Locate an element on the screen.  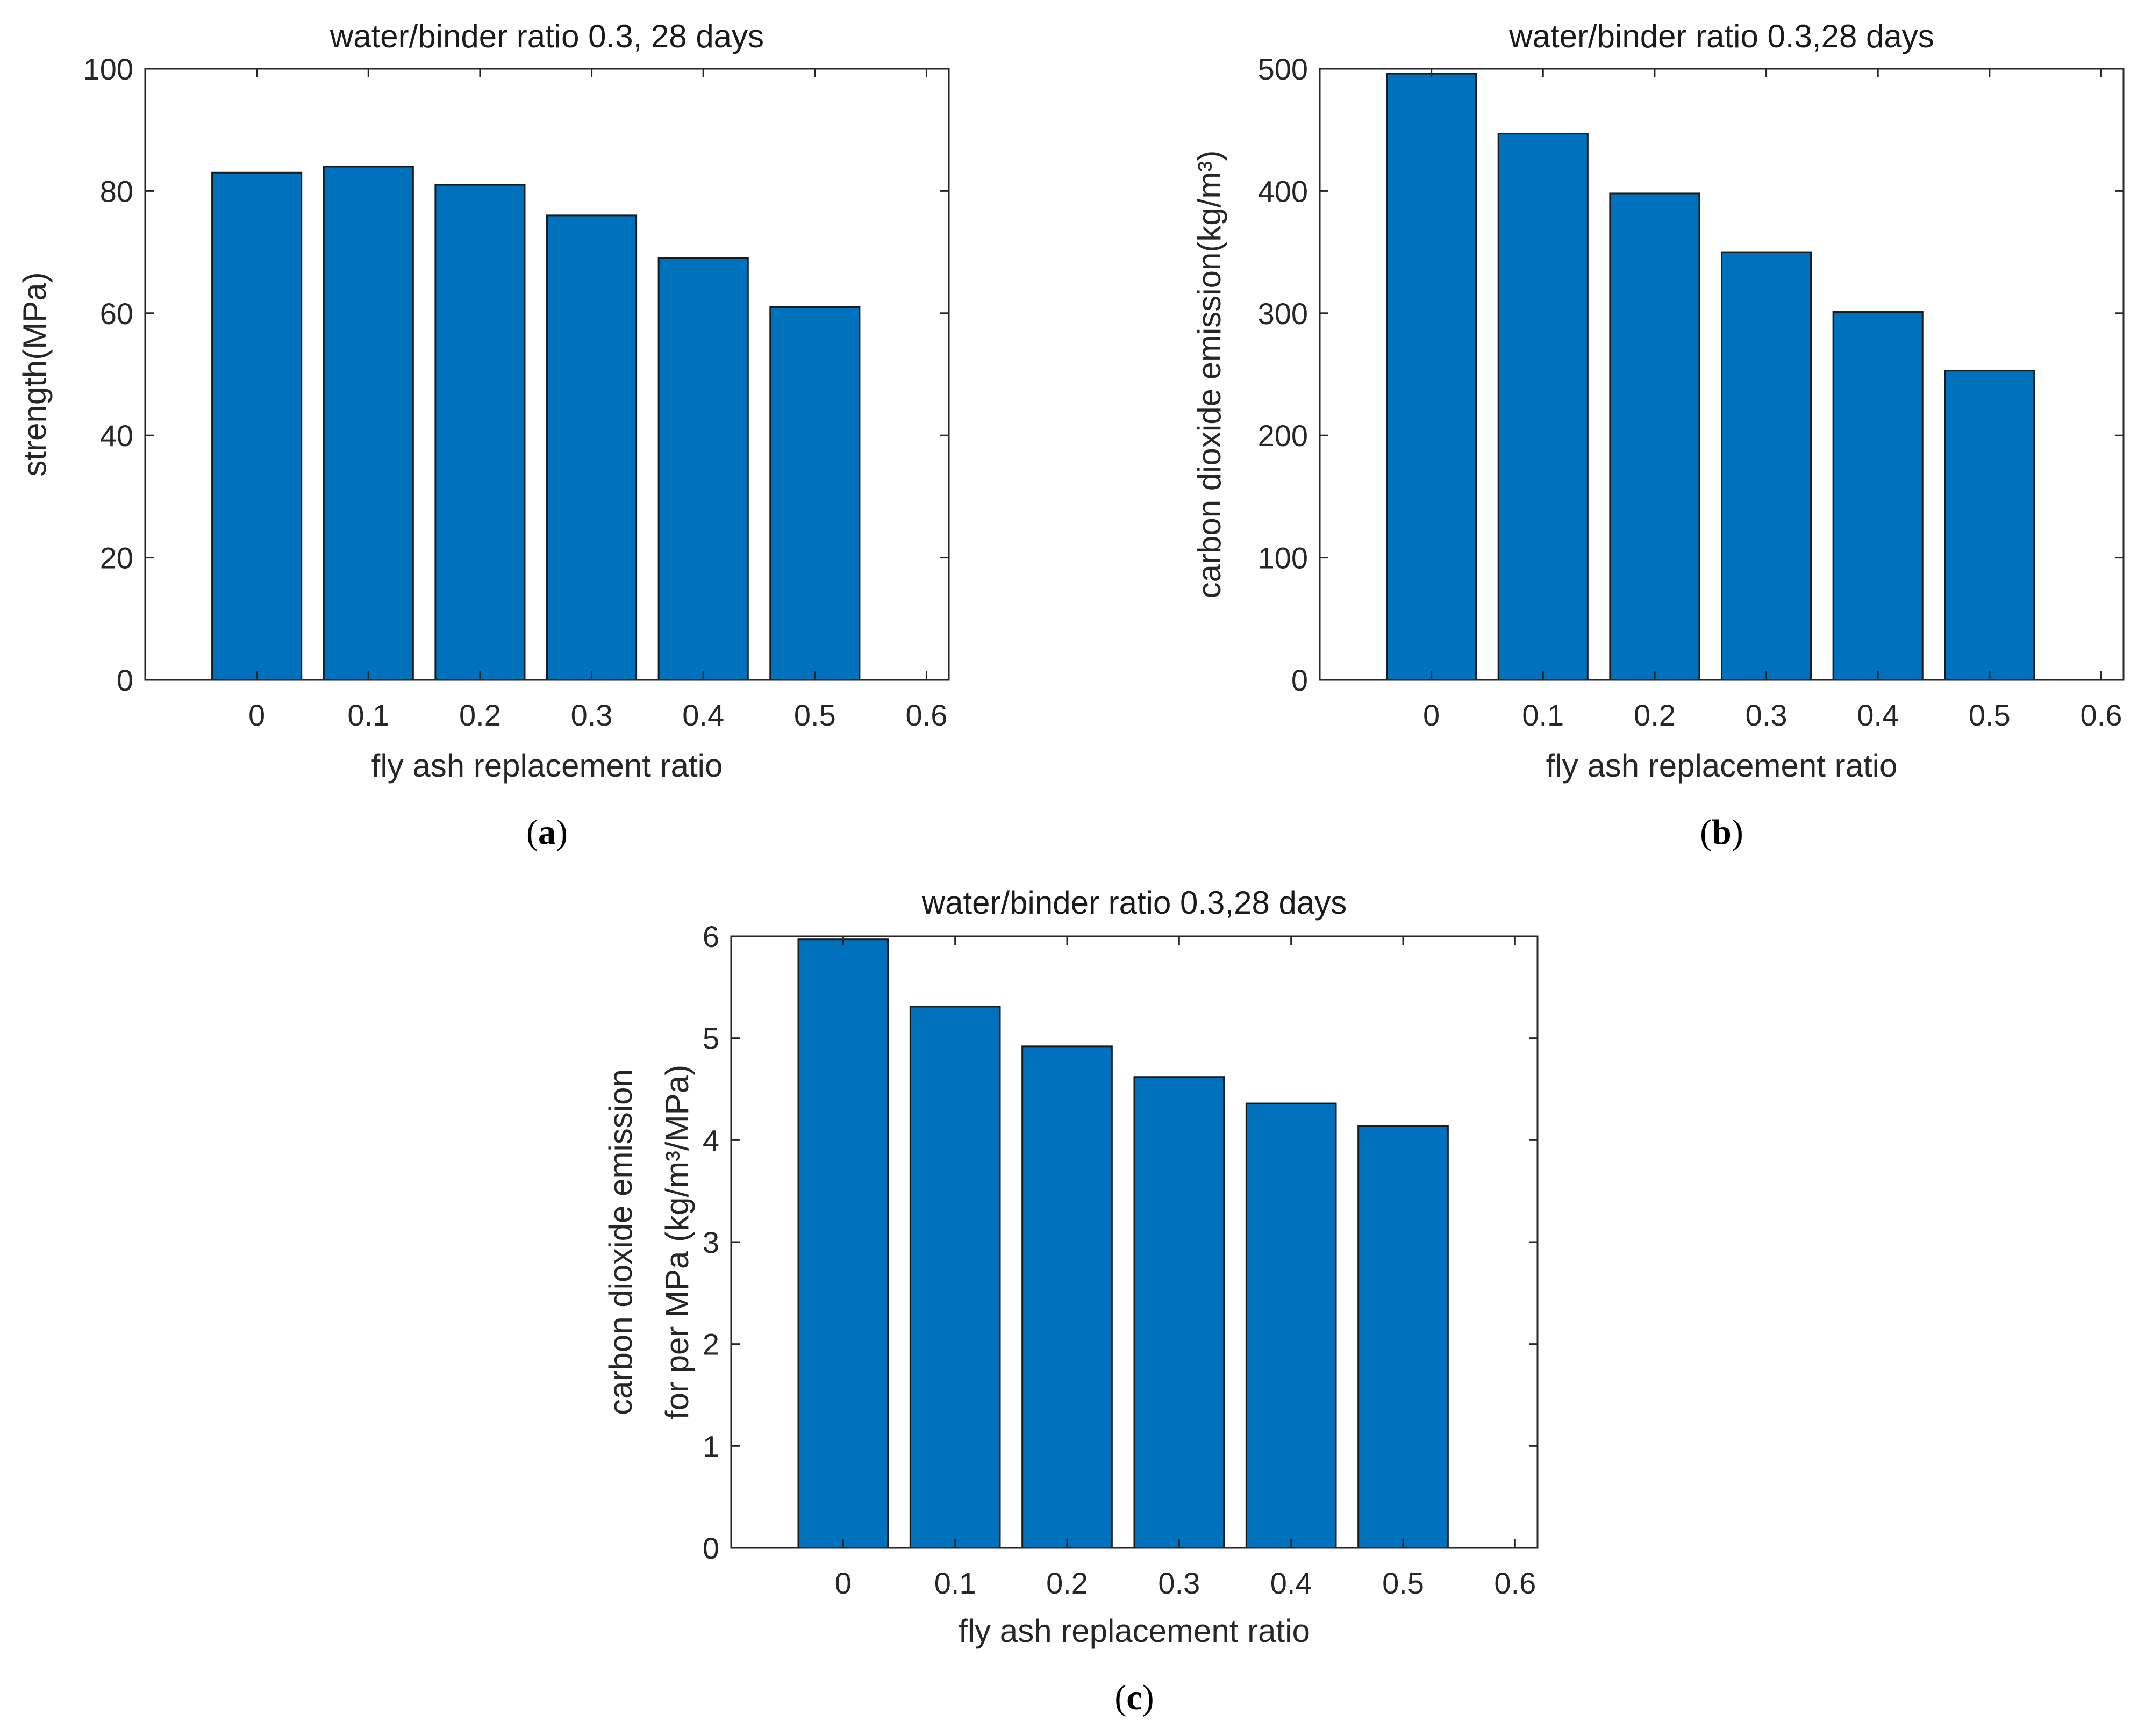
y-axis-label: carbon dioxide emission is located at coordinates (621, 1242).